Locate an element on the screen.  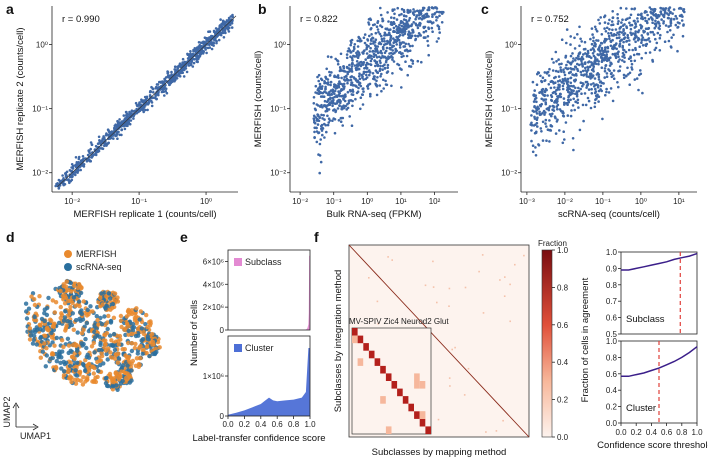
colorbar-tick-label: 0.8 is located at coordinates (563, 287).